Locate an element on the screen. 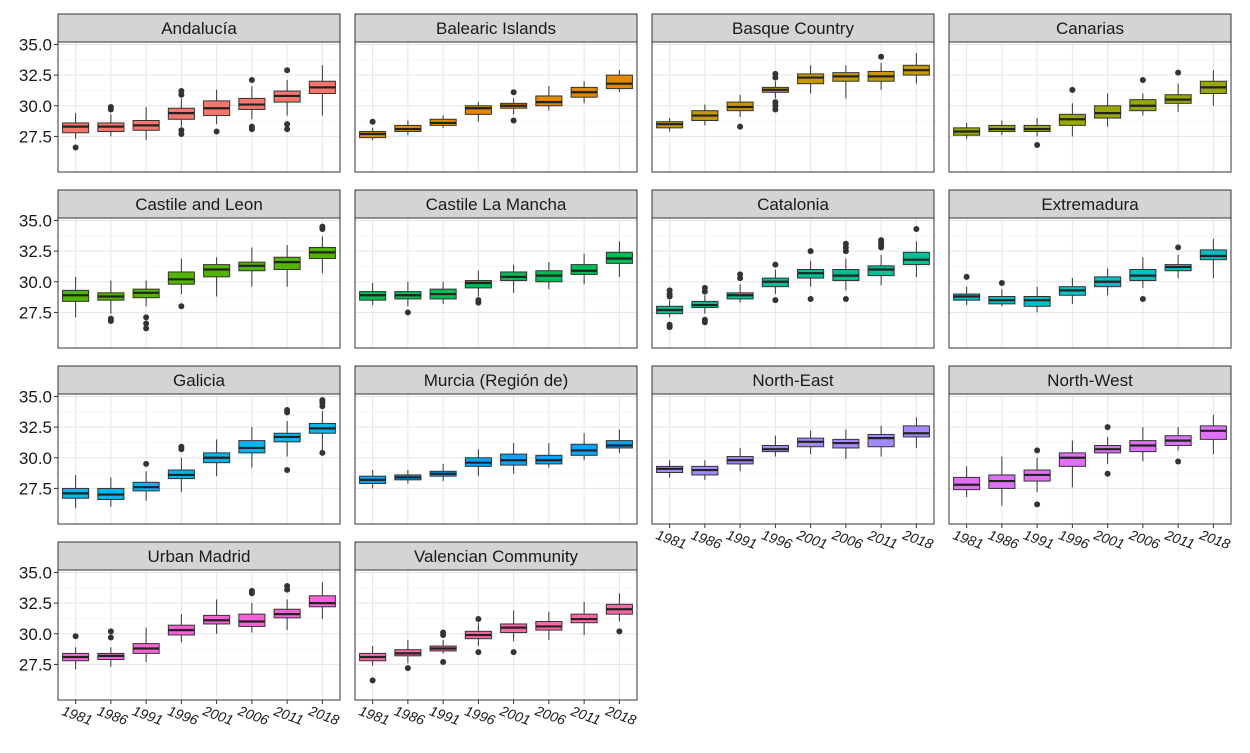 The height and width of the screenshot is (753, 1250). x-tick-label: 1981 is located at coordinates (374, 715).